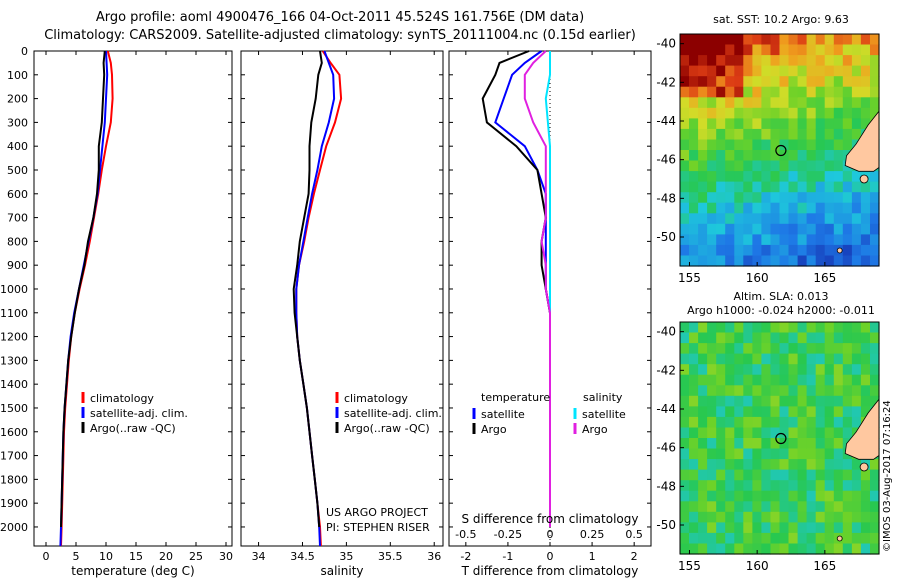  Describe the element at coordinates (46, 556) in the screenshot. I see `temperature-xtick-label: 0` at that location.